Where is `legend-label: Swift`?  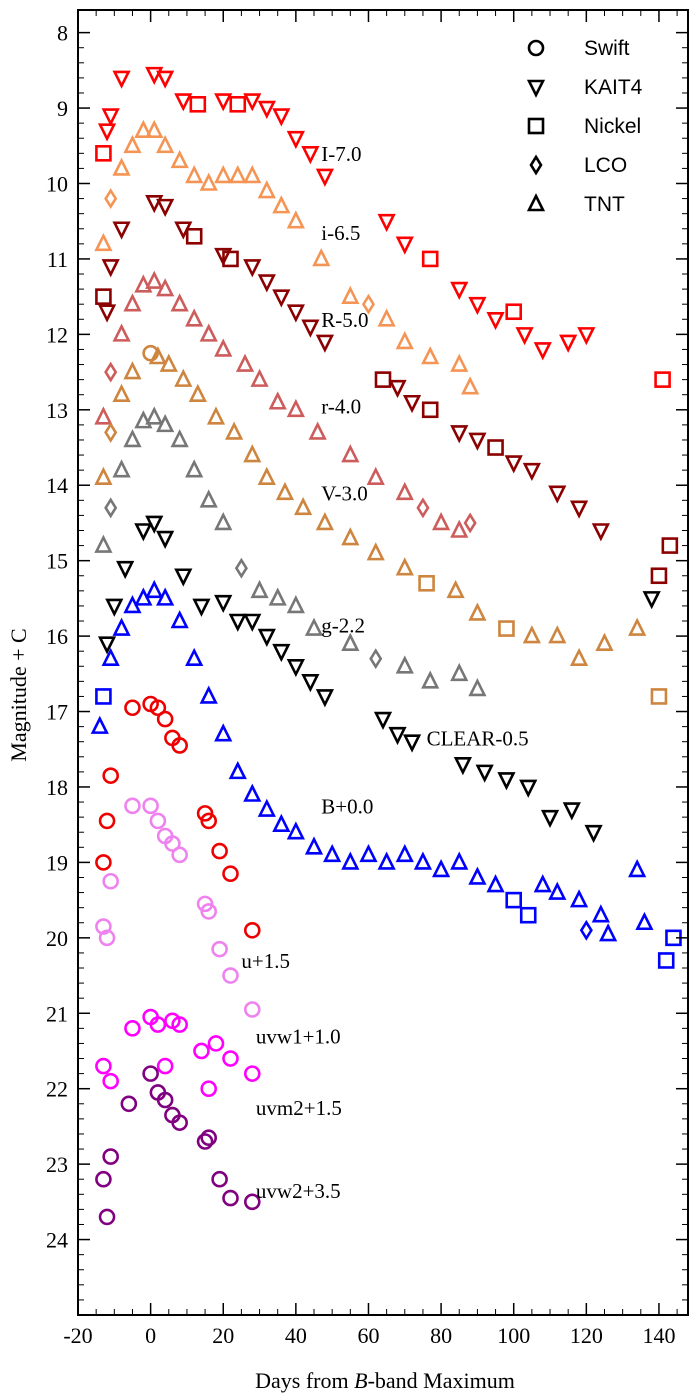 legend-label: Swift is located at coordinates (607, 48).